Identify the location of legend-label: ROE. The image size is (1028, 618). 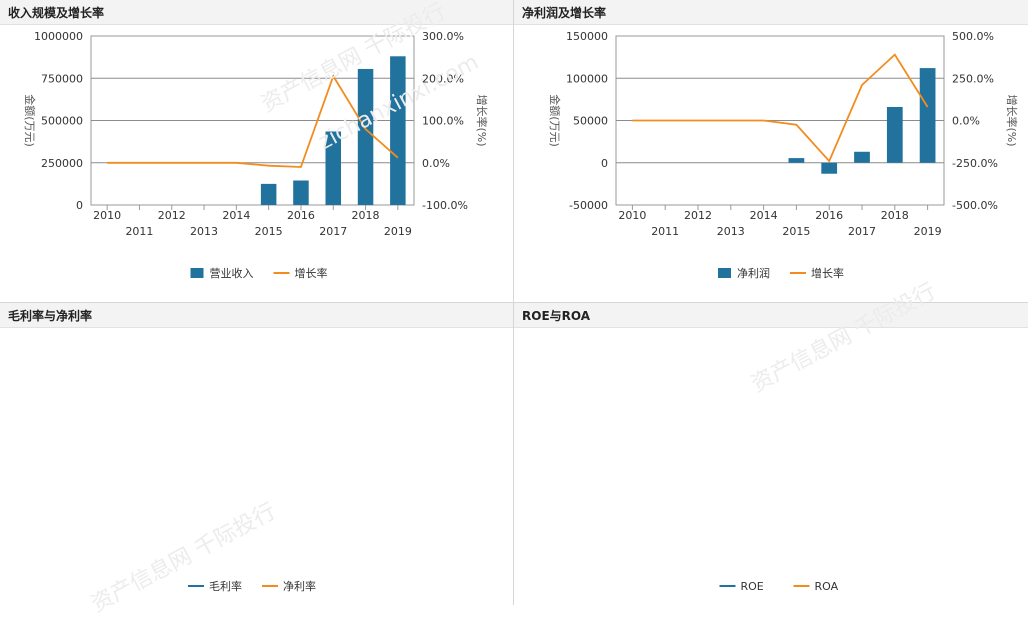
(752, 586).